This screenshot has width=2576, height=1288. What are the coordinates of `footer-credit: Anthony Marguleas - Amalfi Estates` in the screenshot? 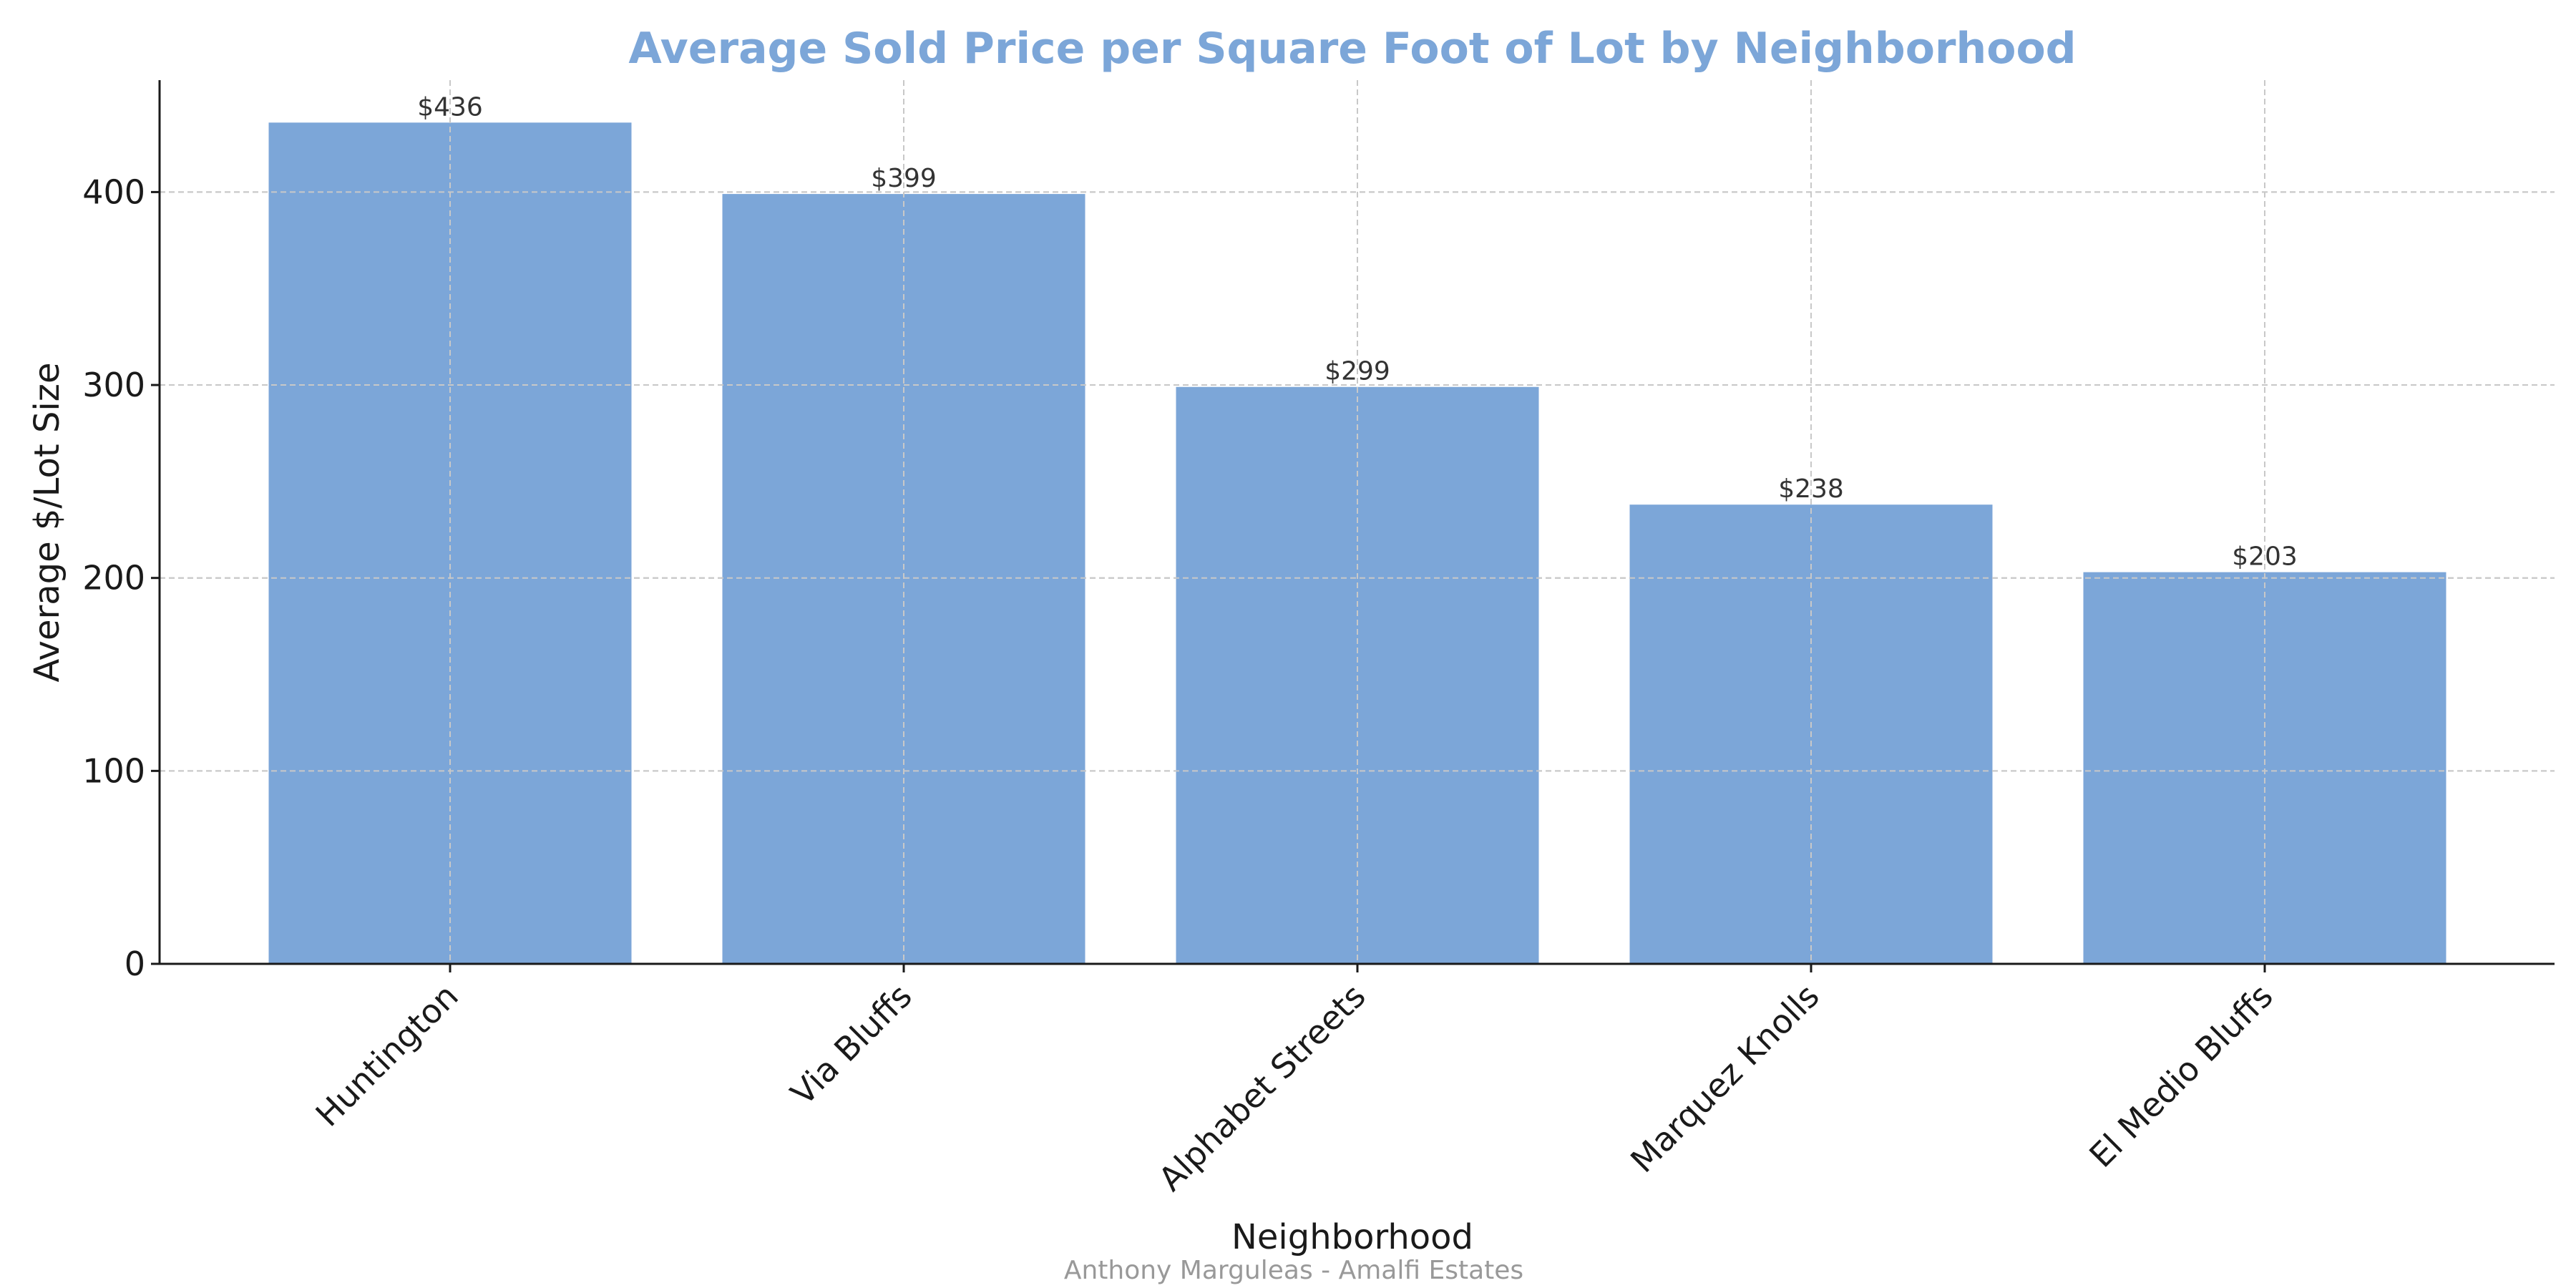 It's located at (1293, 1270).